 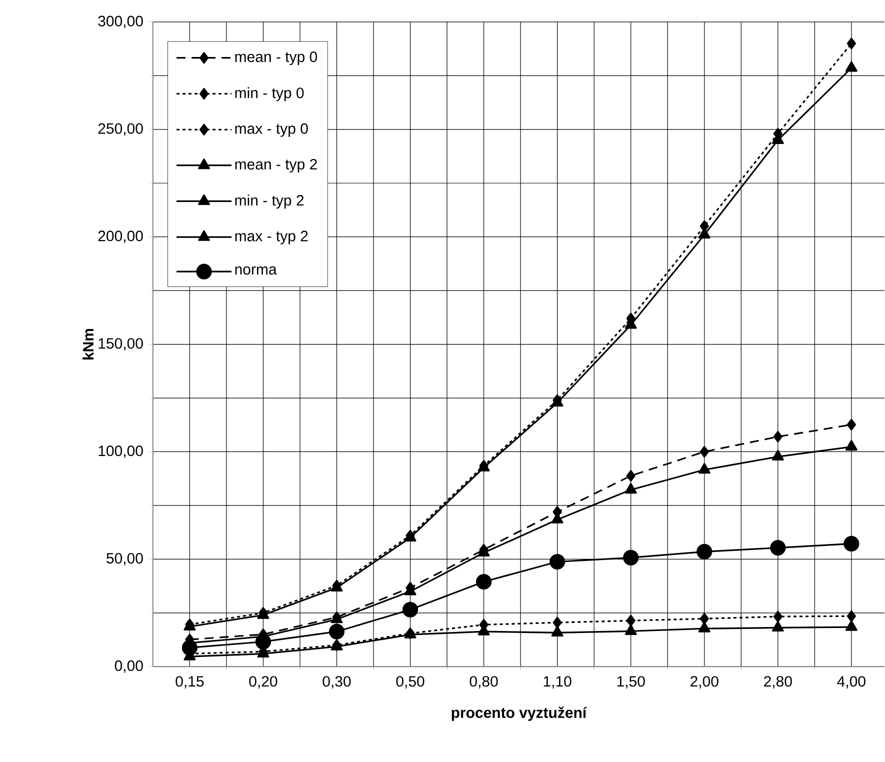 What do you see at coordinates (336, 682) in the screenshot?
I see `x-tick-label: 0,30` at bounding box center [336, 682].